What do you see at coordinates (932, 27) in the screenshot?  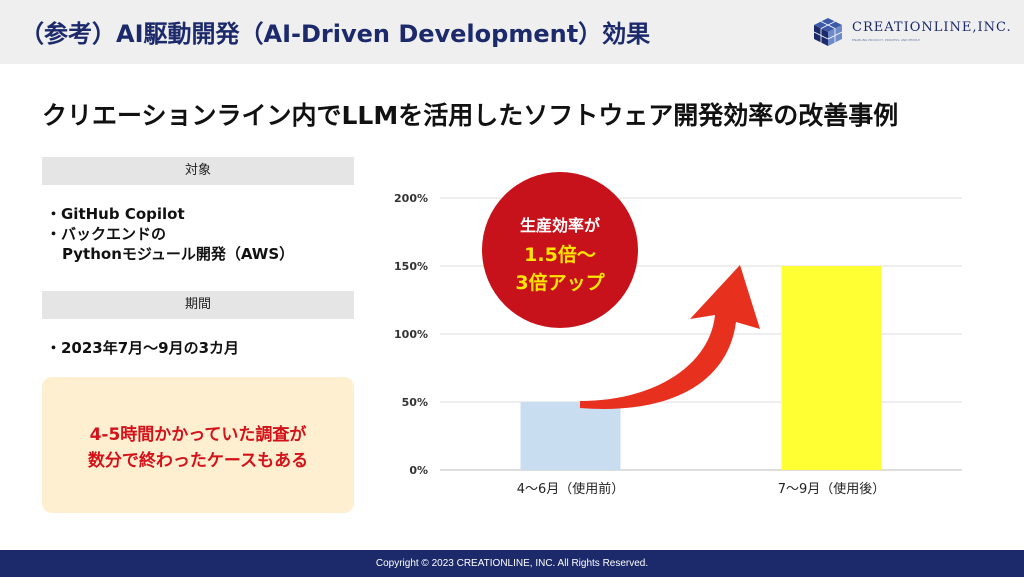 I see `logo-text: CREATIONLINE,INC.` at bounding box center [932, 27].